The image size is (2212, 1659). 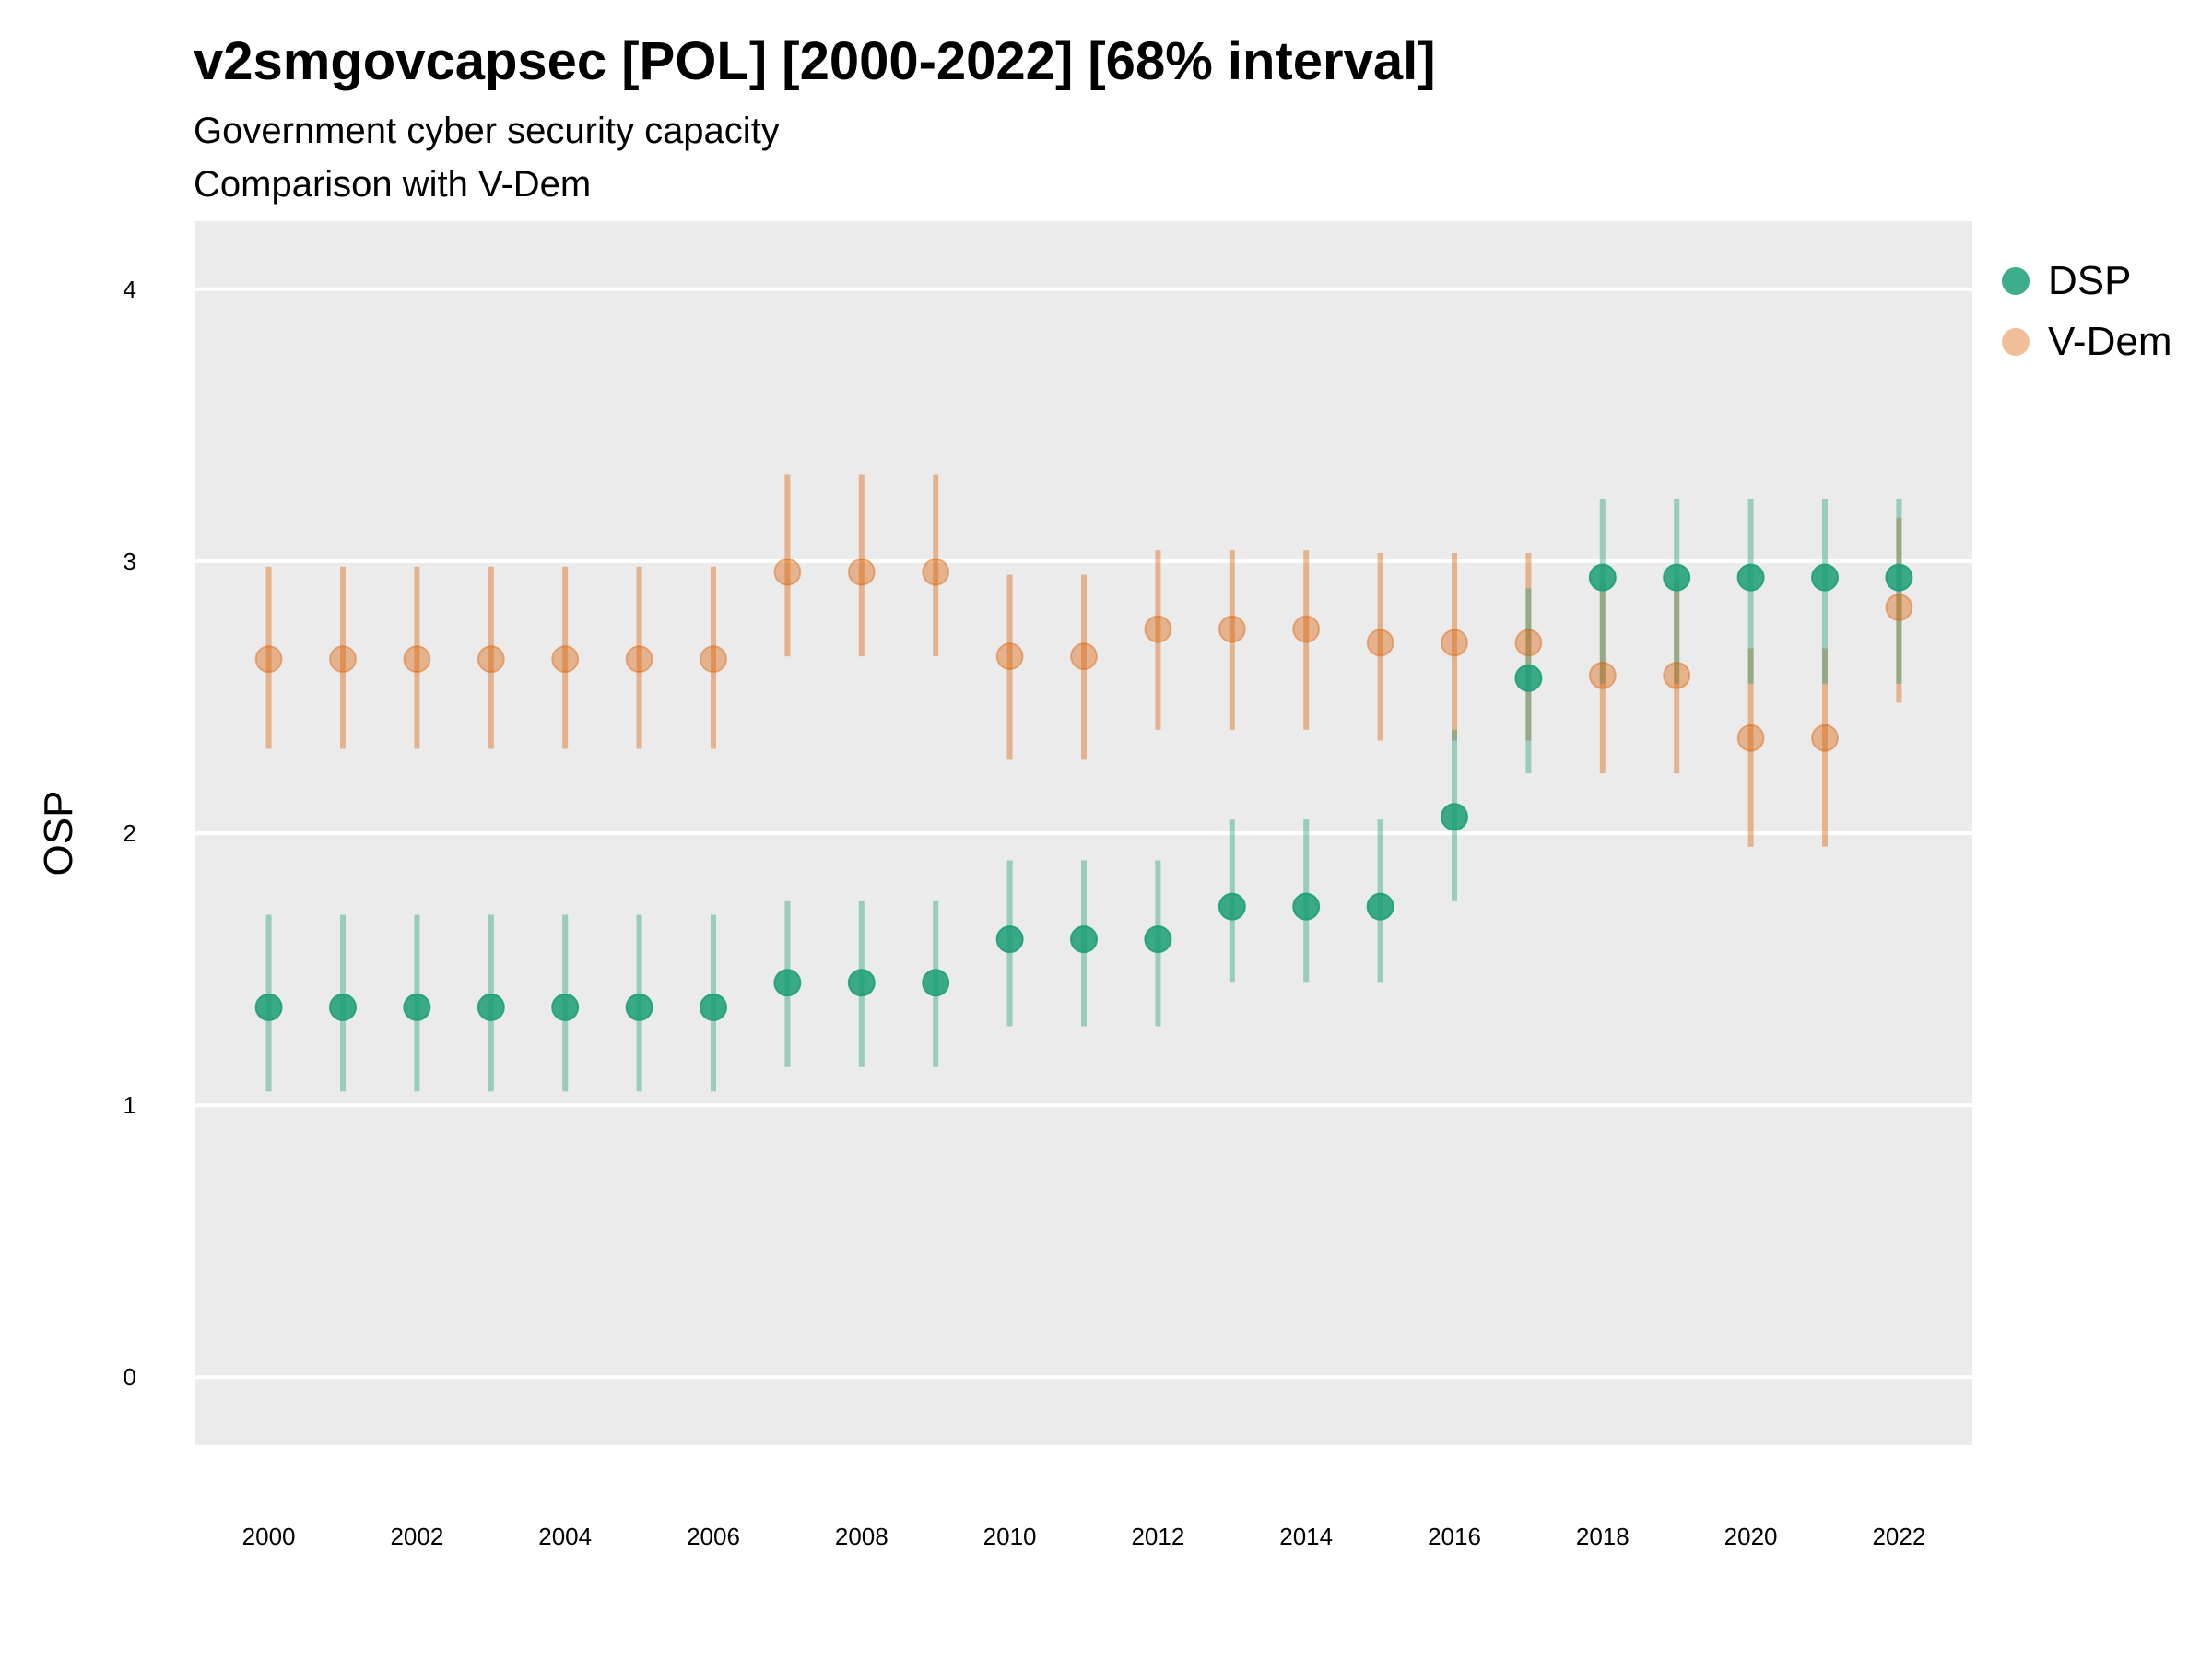 What do you see at coordinates (2090, 280) in the screenshot?
I see `legend-label-dsp: DSP` at bounding box center [2090, 280].